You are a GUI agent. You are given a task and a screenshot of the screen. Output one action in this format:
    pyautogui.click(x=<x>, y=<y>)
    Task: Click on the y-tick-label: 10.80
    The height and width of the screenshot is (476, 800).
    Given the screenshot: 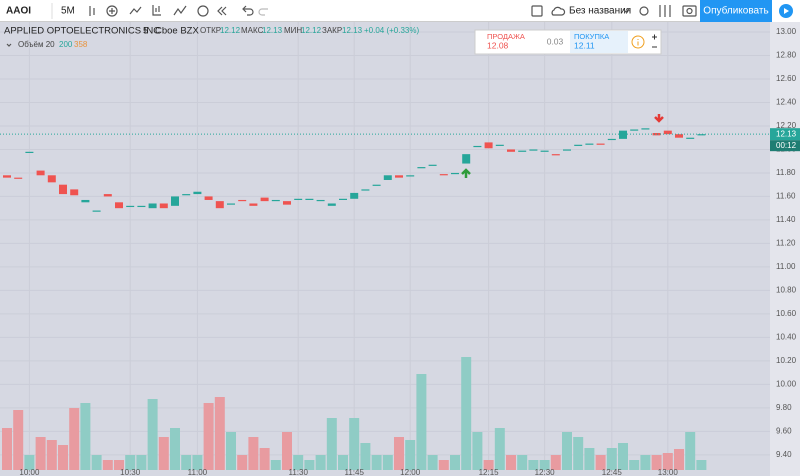 What is the action you would take?
    pyautogui.click(x=786, y=290)
    